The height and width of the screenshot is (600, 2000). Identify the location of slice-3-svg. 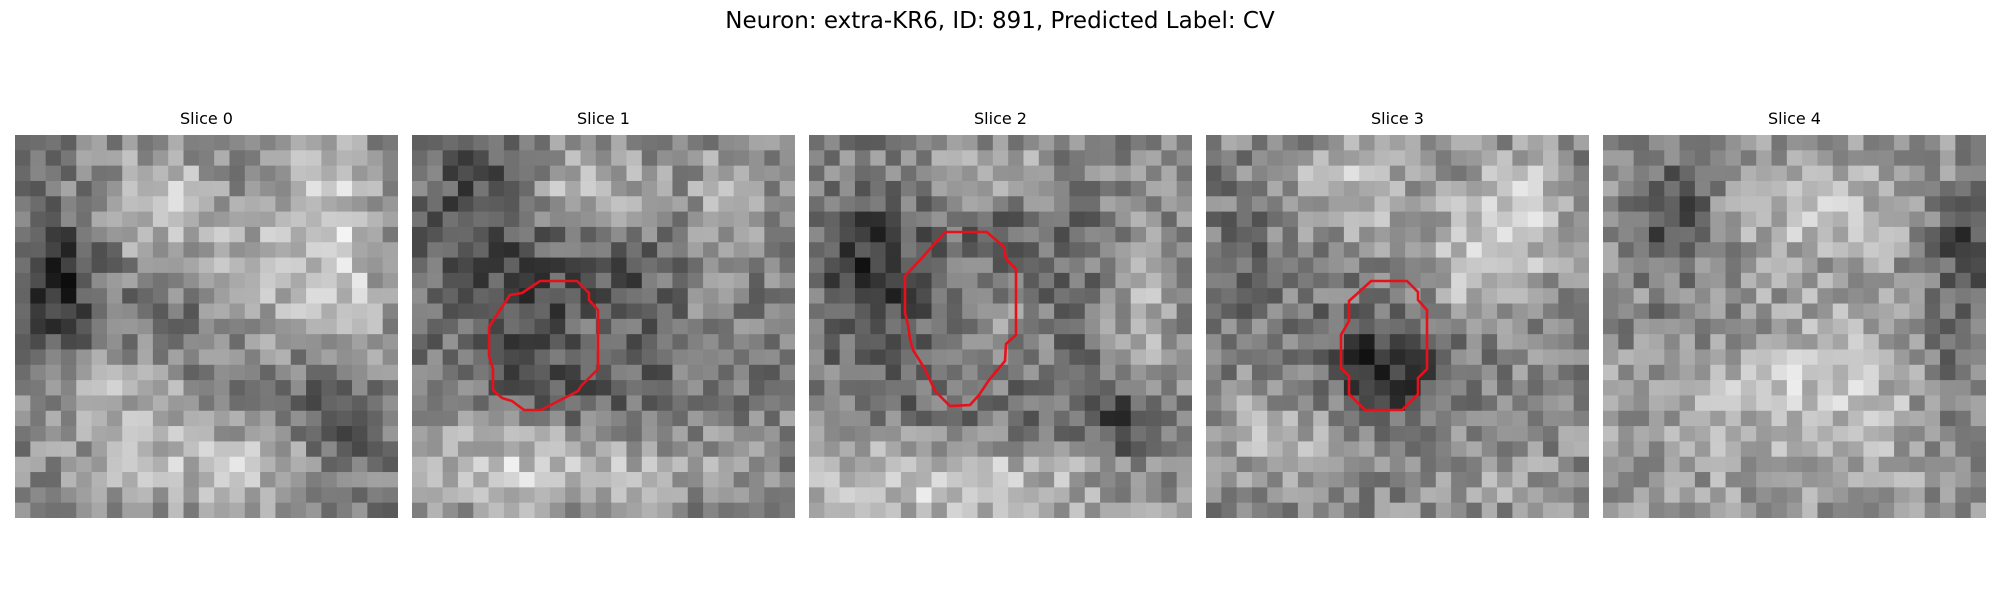
(1397, 326).